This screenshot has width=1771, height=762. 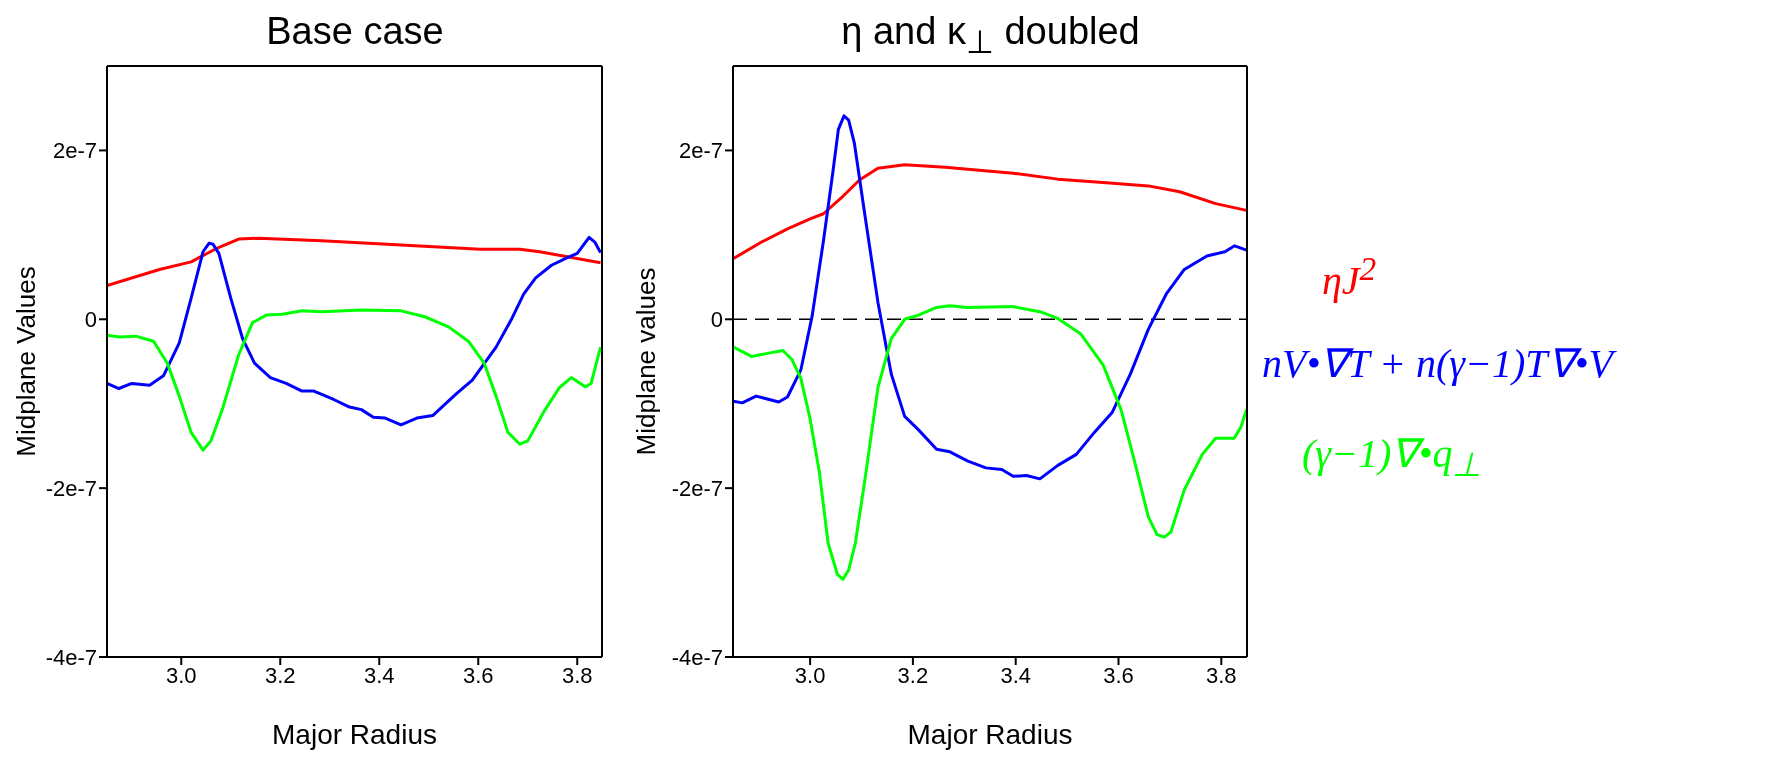 What do you see at coordinates (1440, 364) in the screenshot?
I see `text: nV•∇T + n(γ−1)T∇•V` at bounding box center [1440, 364].